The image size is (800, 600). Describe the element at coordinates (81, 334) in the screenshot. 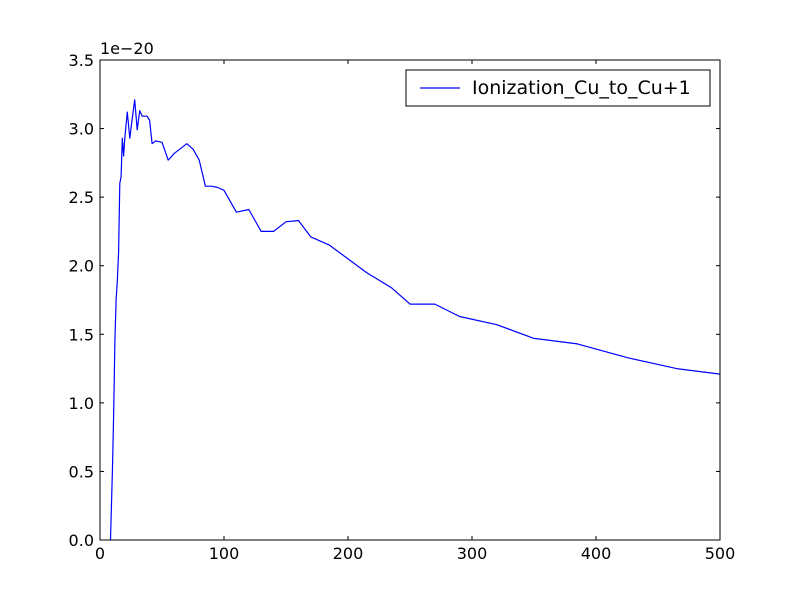

I see `y-tick-label: 1.5` at that location.